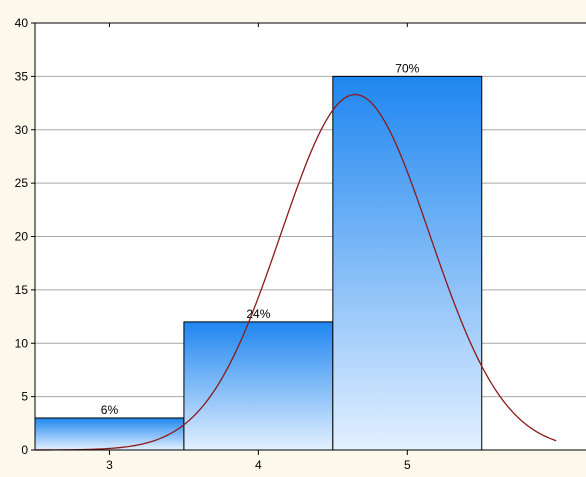 The image size is (586, 477). I want to click on y-tick-label-35: 35, so click(22, 76).